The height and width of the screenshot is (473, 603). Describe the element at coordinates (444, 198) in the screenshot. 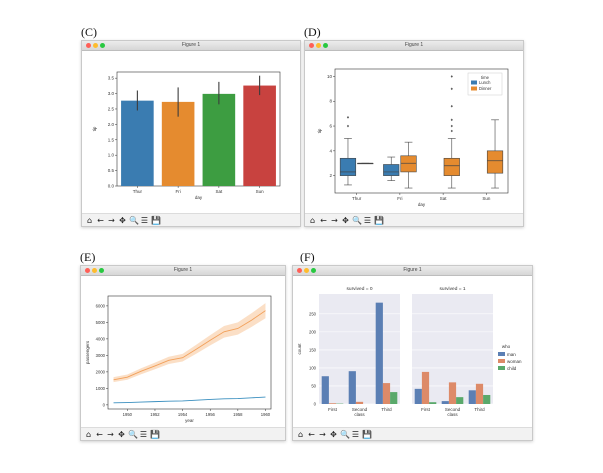

I see `x-tick-label: Sat` at that location.